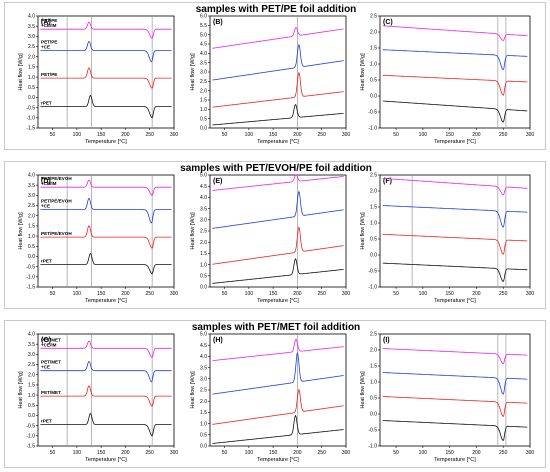 The width and height of the screenshot is (550, 472). Describe the element at coordinates (276, 327) in the screenshot. I see `section-title: samples with PET/MET foil addition` at that location.